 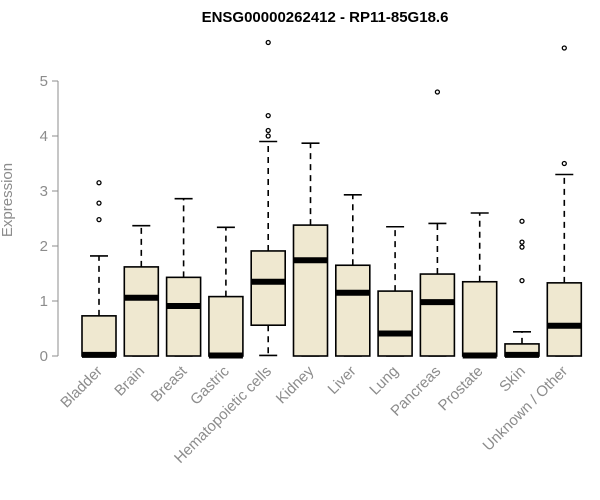 What do you see at coordinates (268, 198) in the screenshot?
I see `box-group-hematopoietic-cells` at bounding box center [268, 198].